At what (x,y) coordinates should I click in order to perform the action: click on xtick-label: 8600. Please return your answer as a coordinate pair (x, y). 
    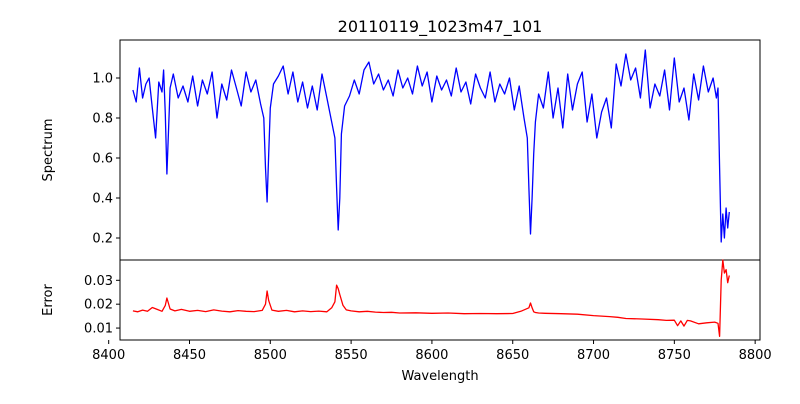
    Looking at the image, I should click on (431, 355).